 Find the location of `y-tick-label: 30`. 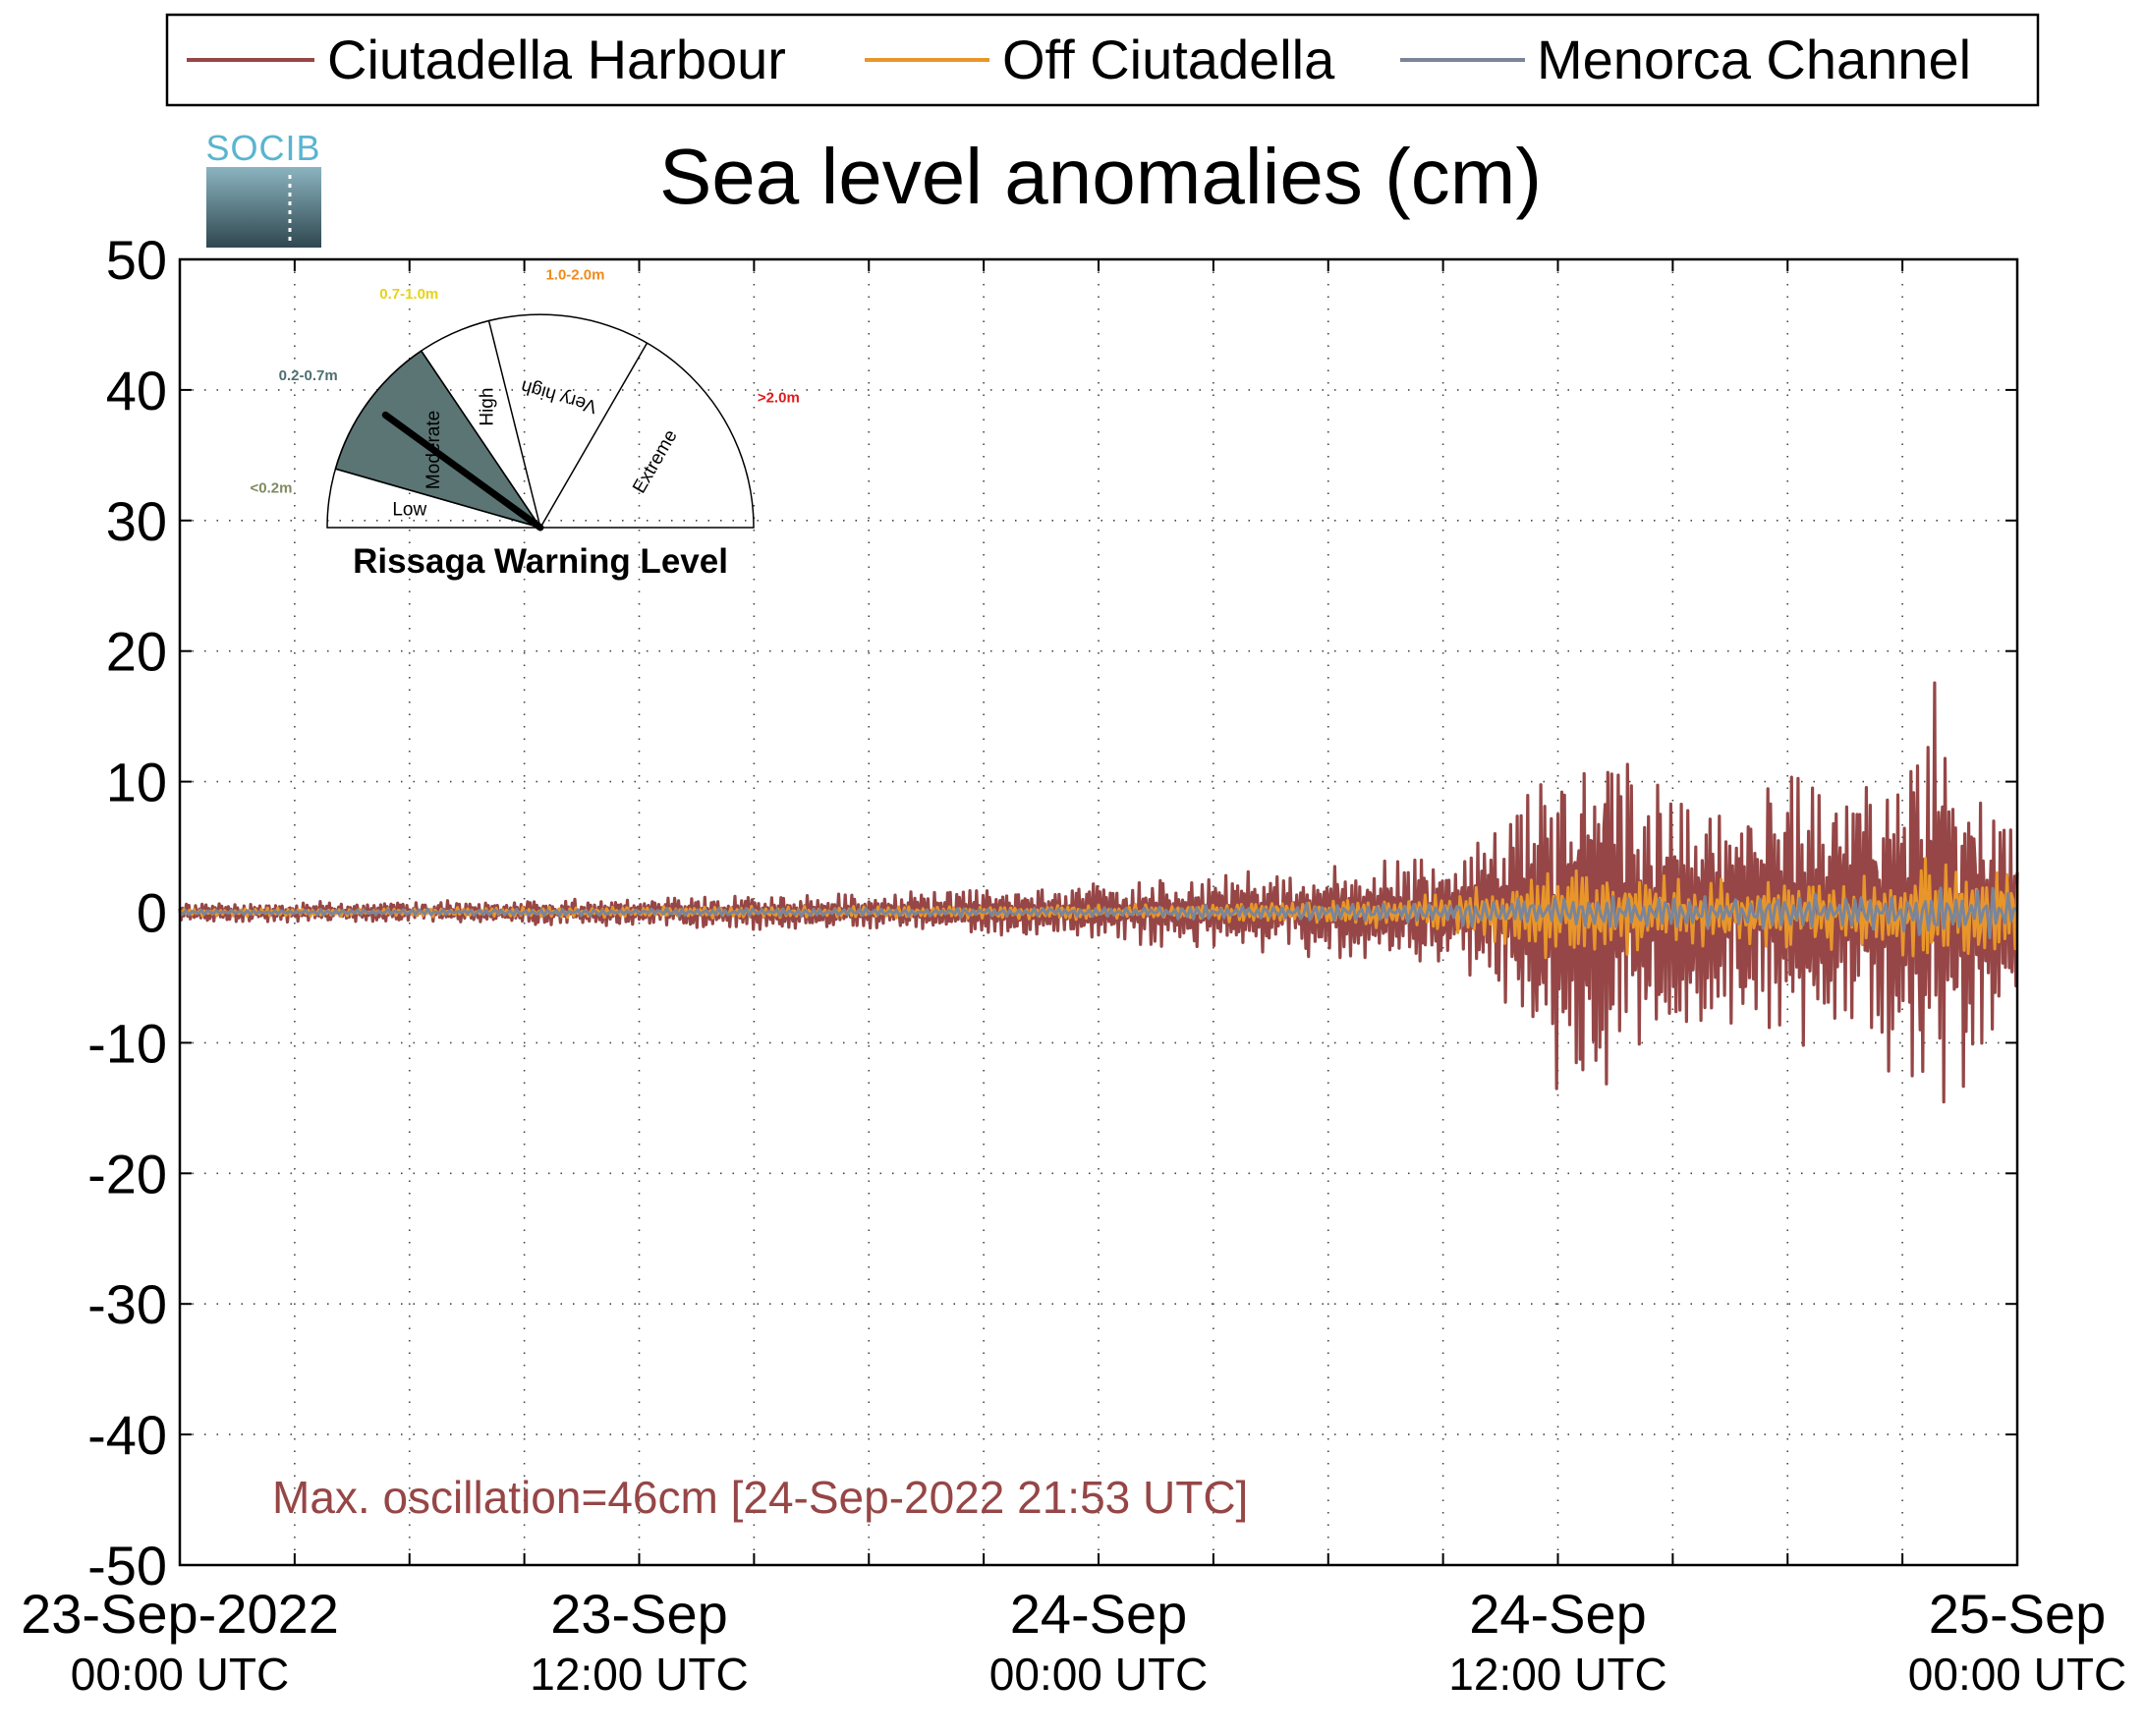

y-tick-label: 30 is located at coordinates (136, 521).